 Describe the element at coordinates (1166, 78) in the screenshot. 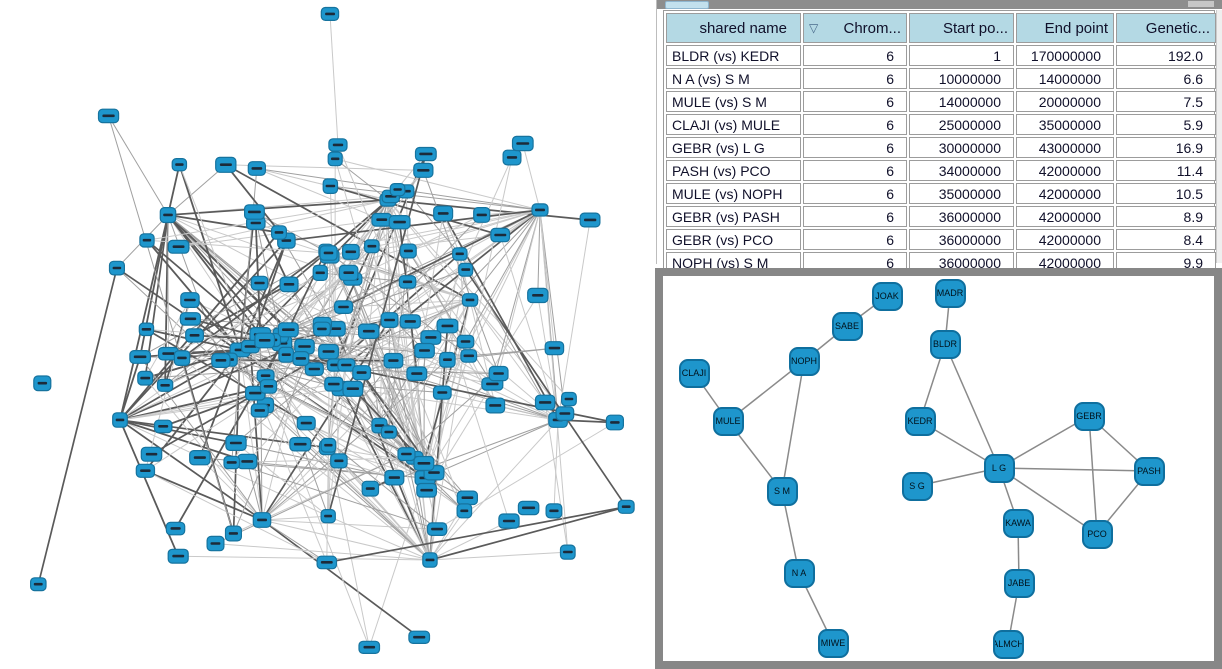

I see `table-cell: 6.6` at that location.